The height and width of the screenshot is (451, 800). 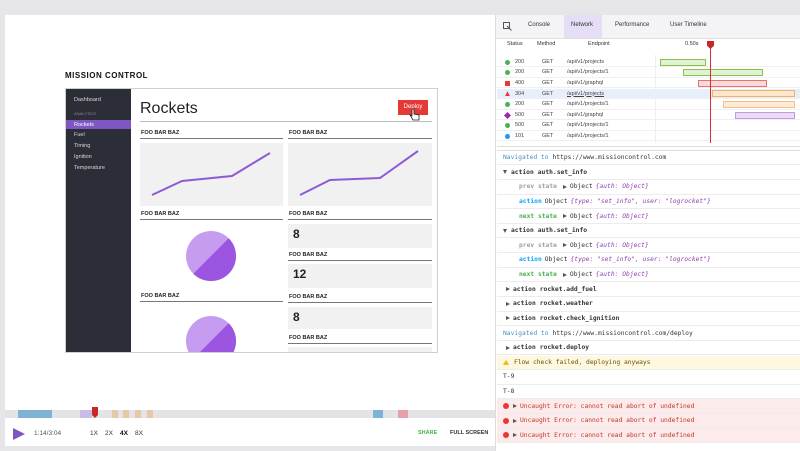 I want to click on console-line: action auth.set_info, so click(x=648, y=172).